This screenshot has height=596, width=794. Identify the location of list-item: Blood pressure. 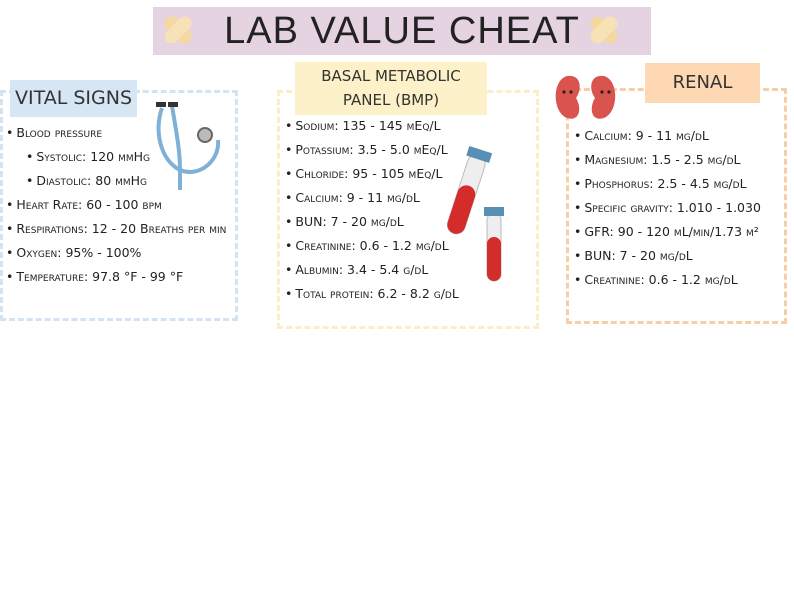
(116, 133).